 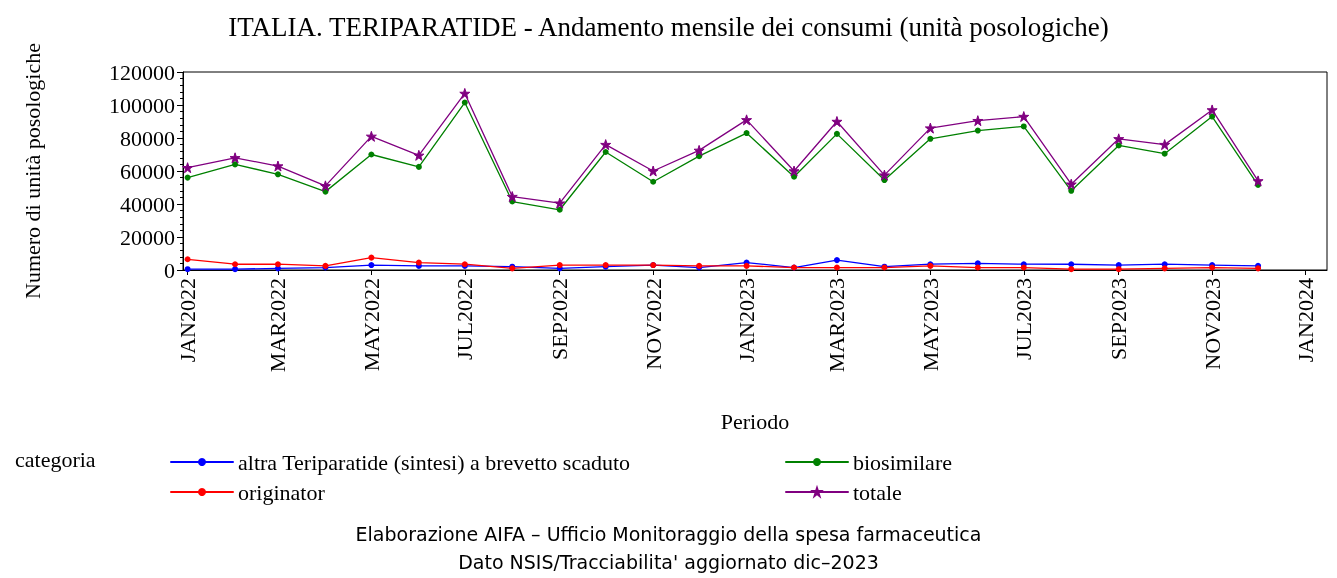 I want to click on legend-title: categoria, so click(x=55, y=459).